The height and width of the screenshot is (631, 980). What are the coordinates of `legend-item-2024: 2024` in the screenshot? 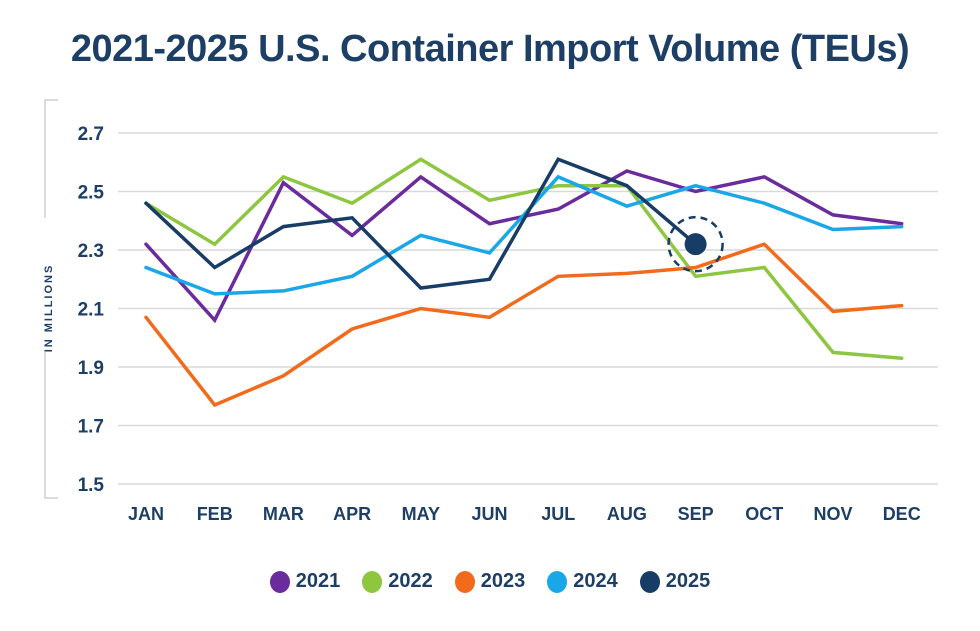 It's located at (582, 581).